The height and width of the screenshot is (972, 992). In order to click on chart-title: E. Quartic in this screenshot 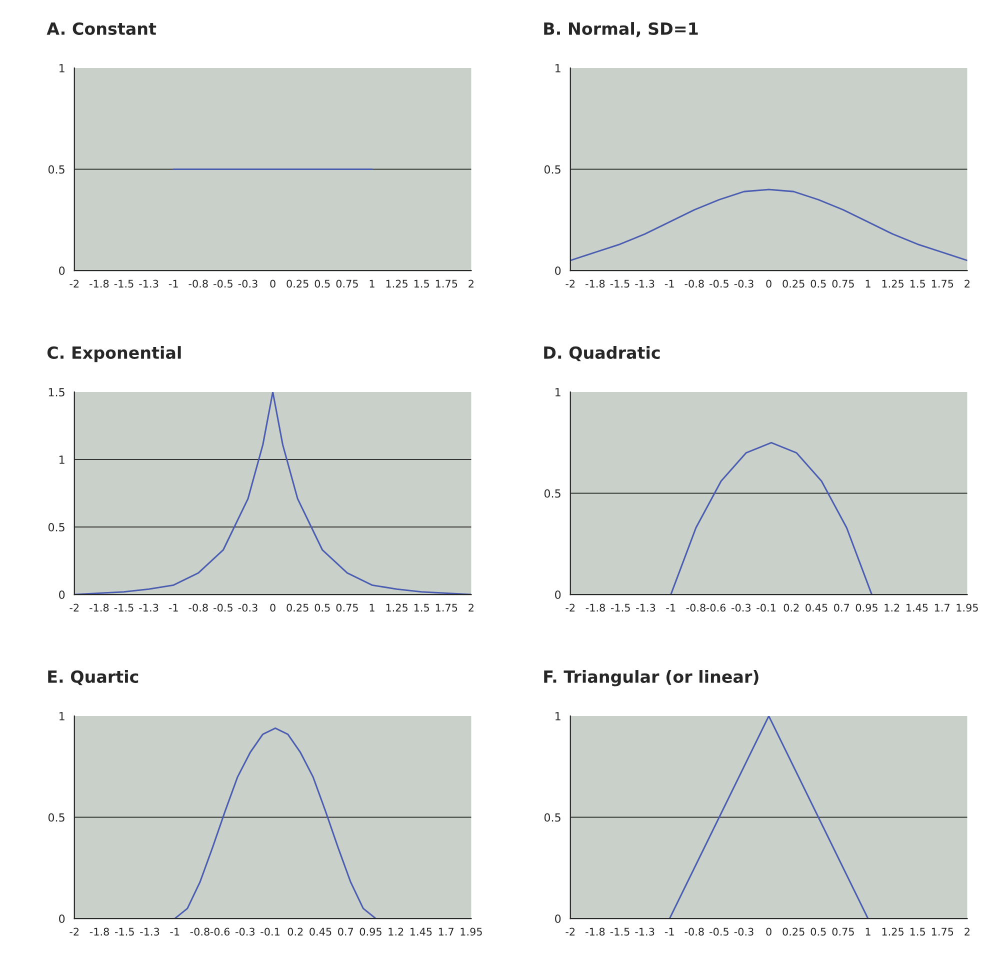, I will do `click(93, 678)`.